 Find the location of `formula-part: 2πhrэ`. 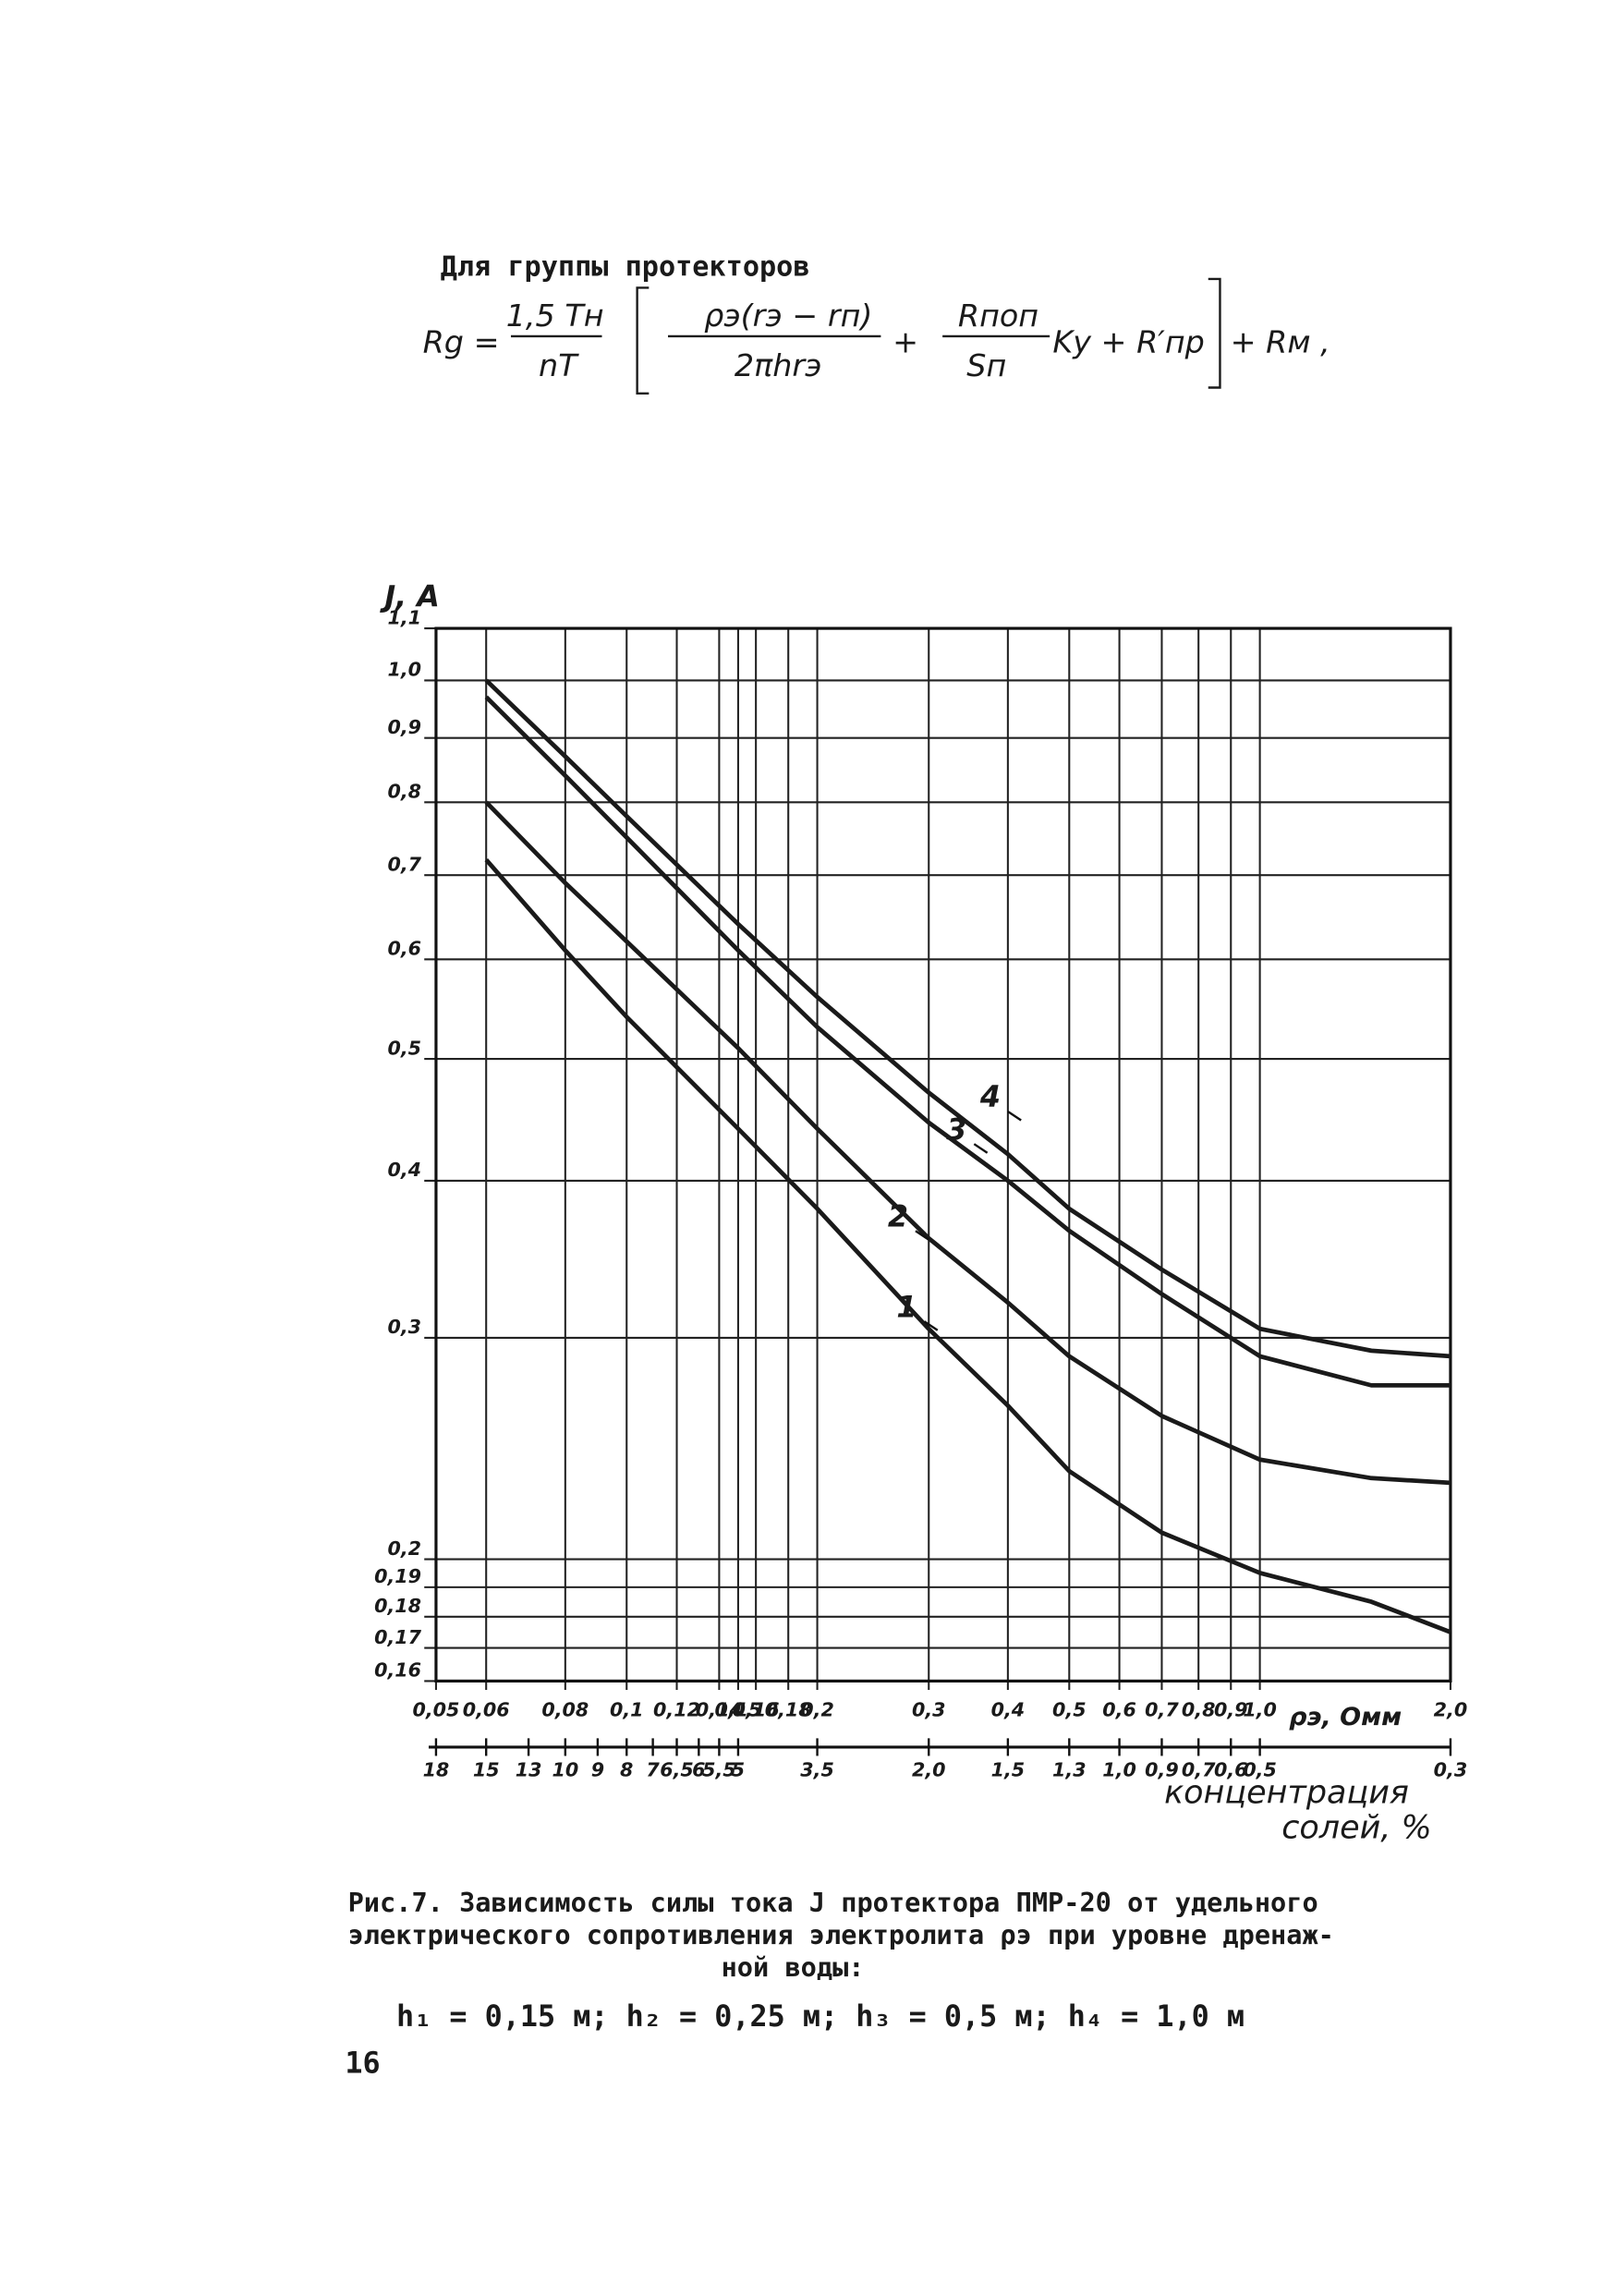

formula-part: 2πhrэ is located at coordinates (778, 365).